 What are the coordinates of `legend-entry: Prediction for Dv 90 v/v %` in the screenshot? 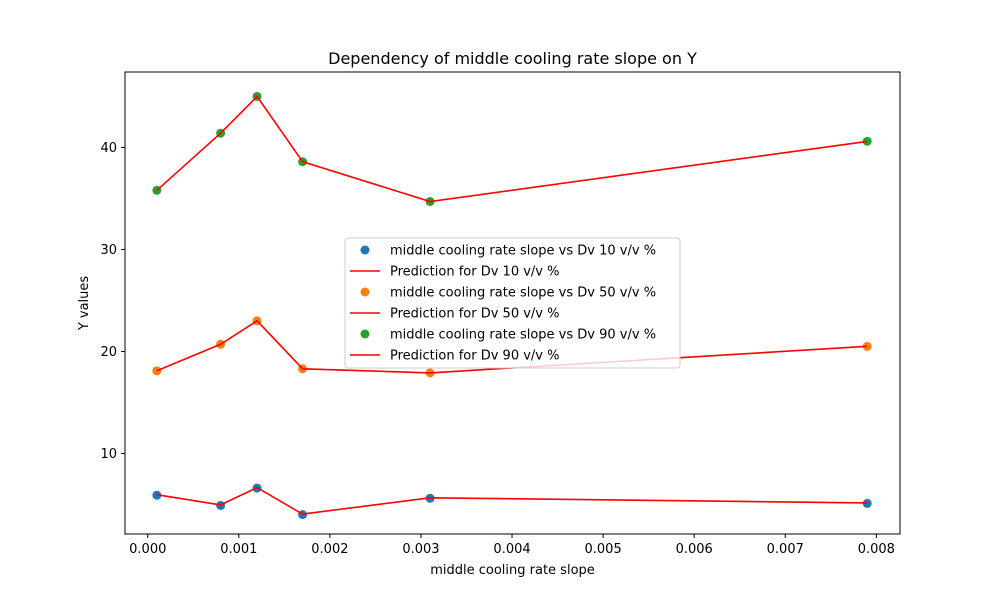 It's located at (474, 356).